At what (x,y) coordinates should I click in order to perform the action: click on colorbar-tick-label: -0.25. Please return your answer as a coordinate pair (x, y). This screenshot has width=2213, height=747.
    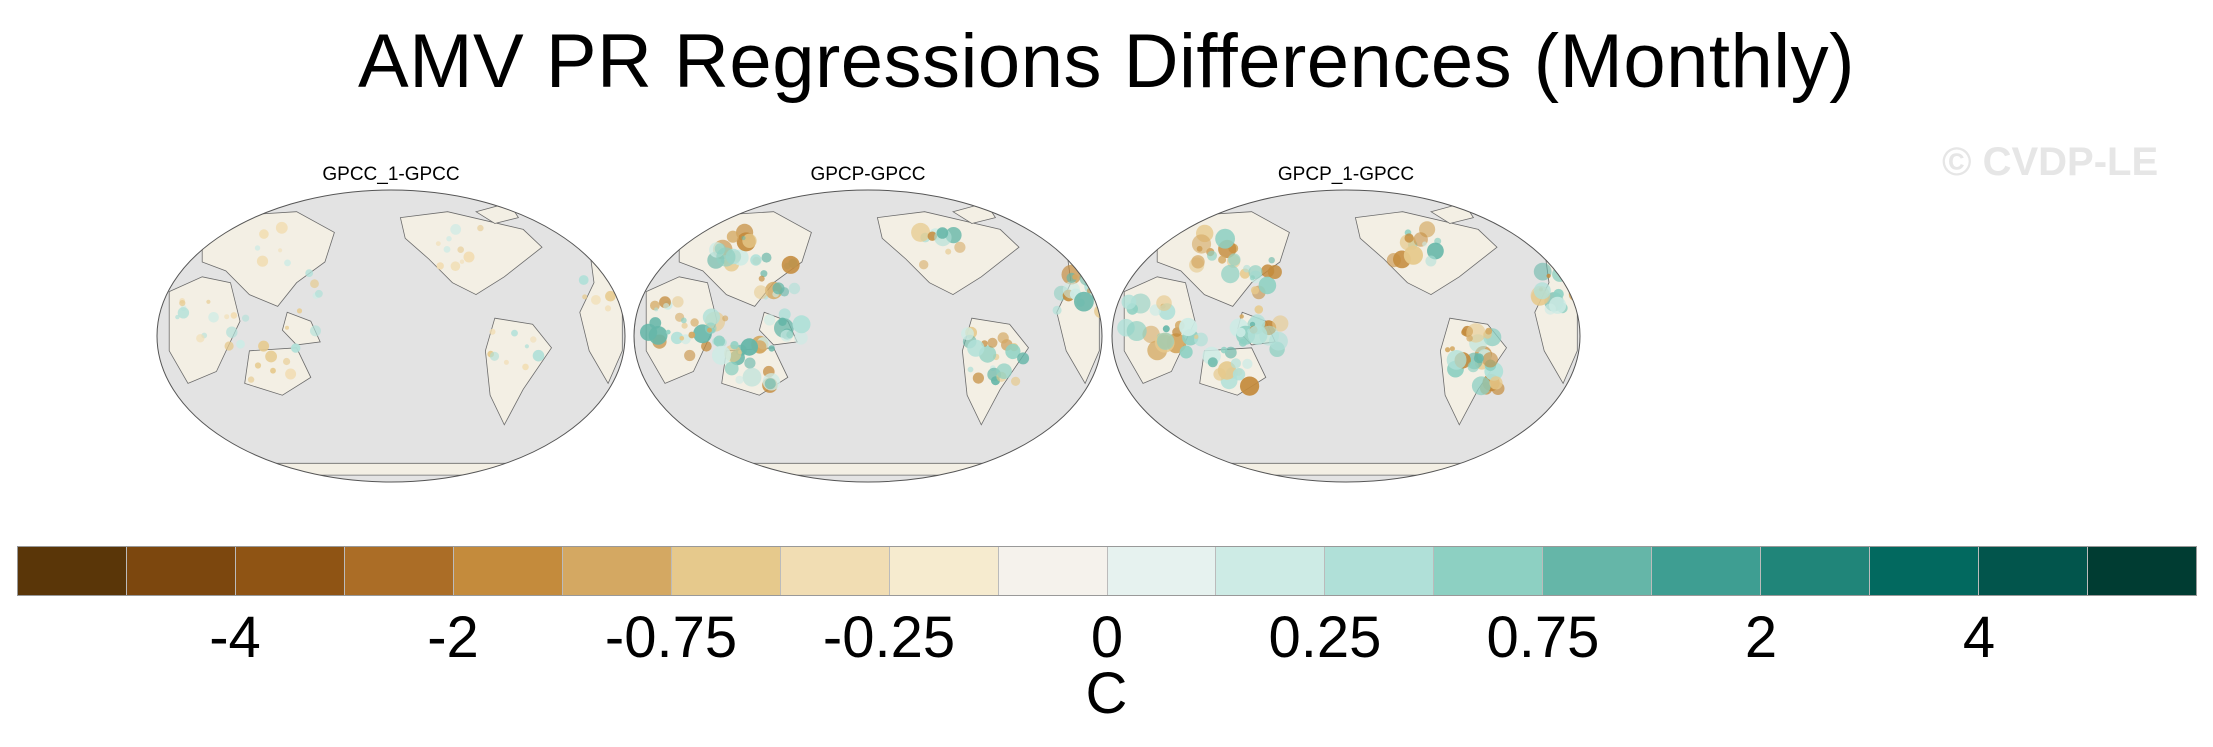
    Looking at the image, I should click on (889, 637).